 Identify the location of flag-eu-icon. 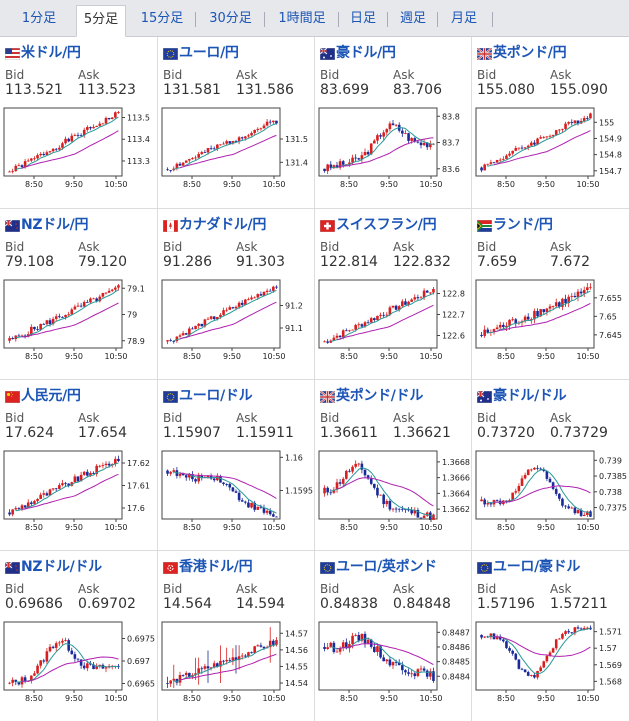
(170, 396).